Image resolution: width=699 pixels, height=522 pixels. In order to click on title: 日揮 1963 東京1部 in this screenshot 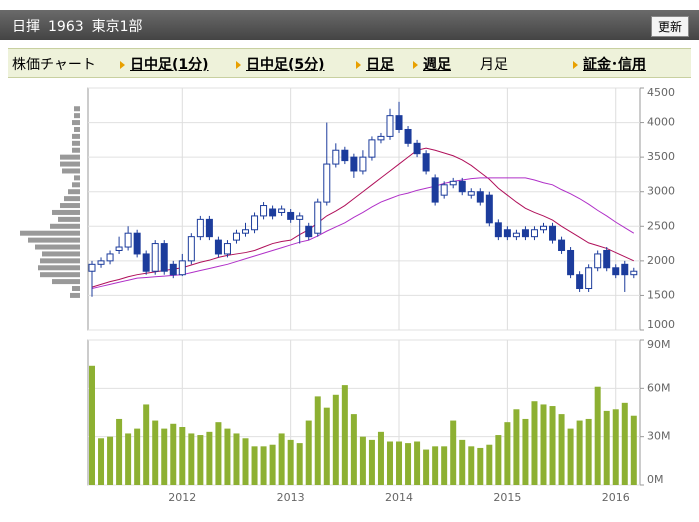, I will do `click(81, 26)`.